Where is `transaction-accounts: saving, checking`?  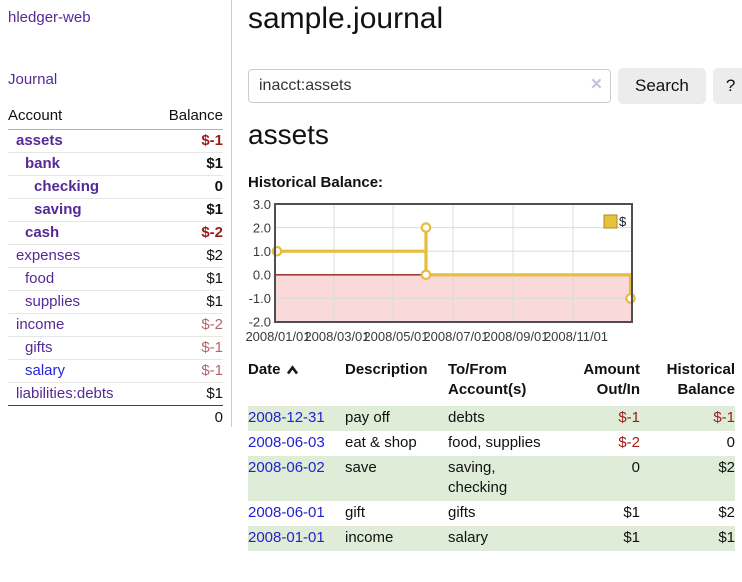 transaction-accounts: saving, checking is located at coordinates (478, 477).